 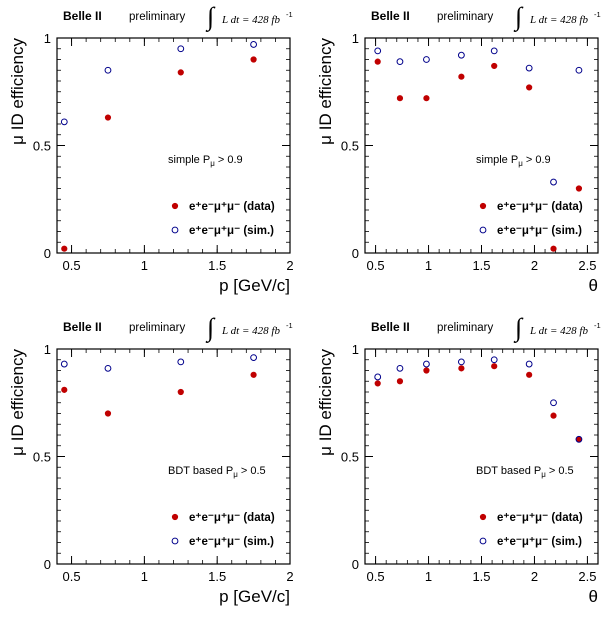 I want to click on selection-cut: > 0.5, so click(x=560, y=471).